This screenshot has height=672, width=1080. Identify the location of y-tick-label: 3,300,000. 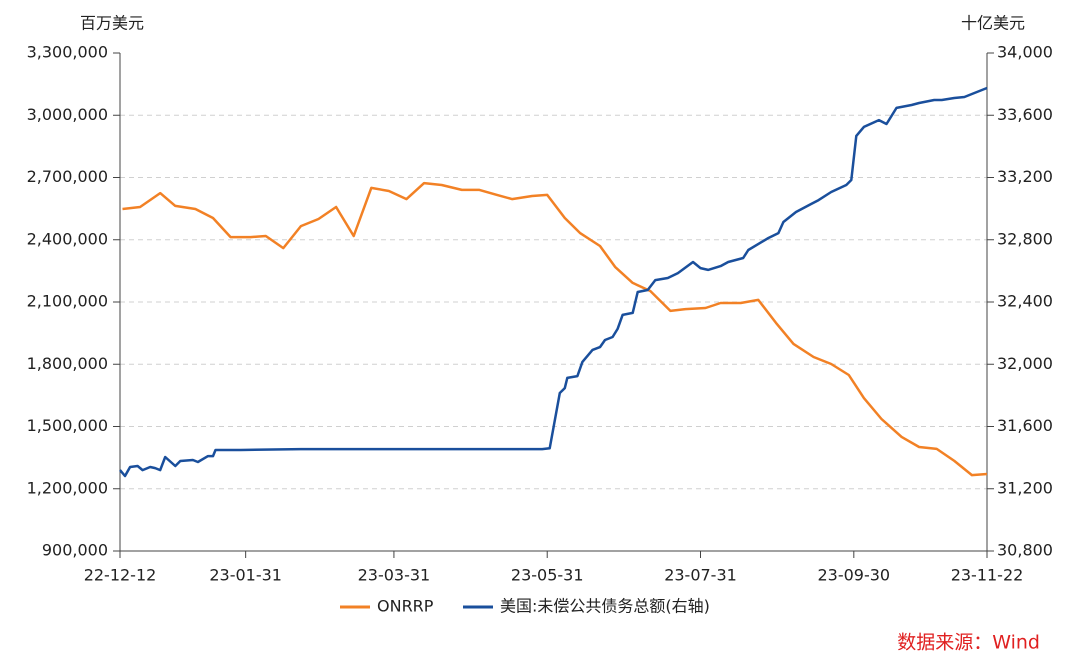
(67, 52).